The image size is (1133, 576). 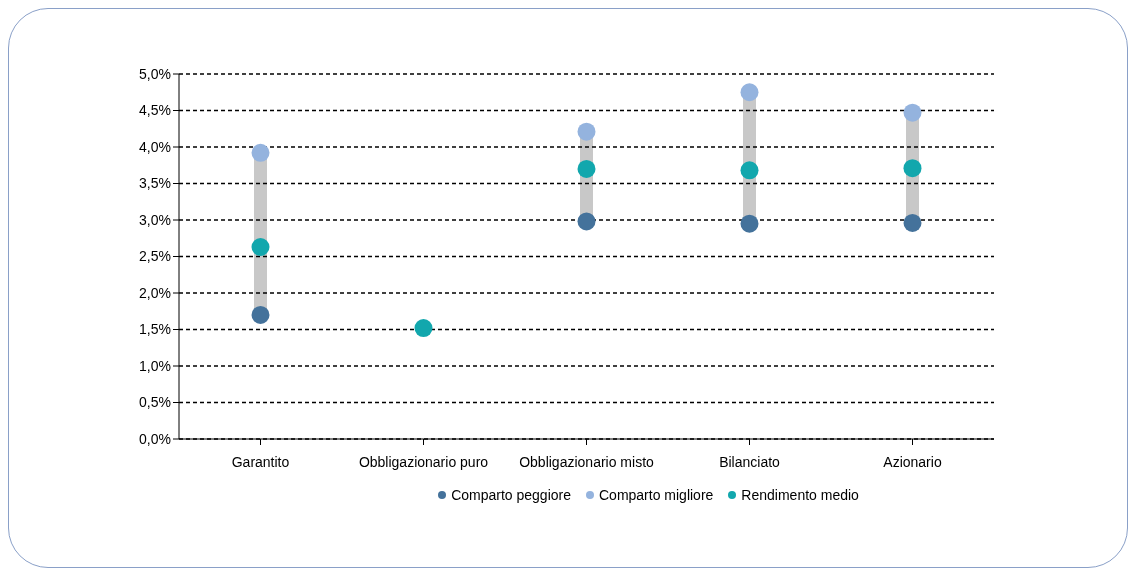 What do you see at coordinates (656, 495) in the screenshot?
I see `legend-label: Comparto migliore` at bounding box center [656, 495].